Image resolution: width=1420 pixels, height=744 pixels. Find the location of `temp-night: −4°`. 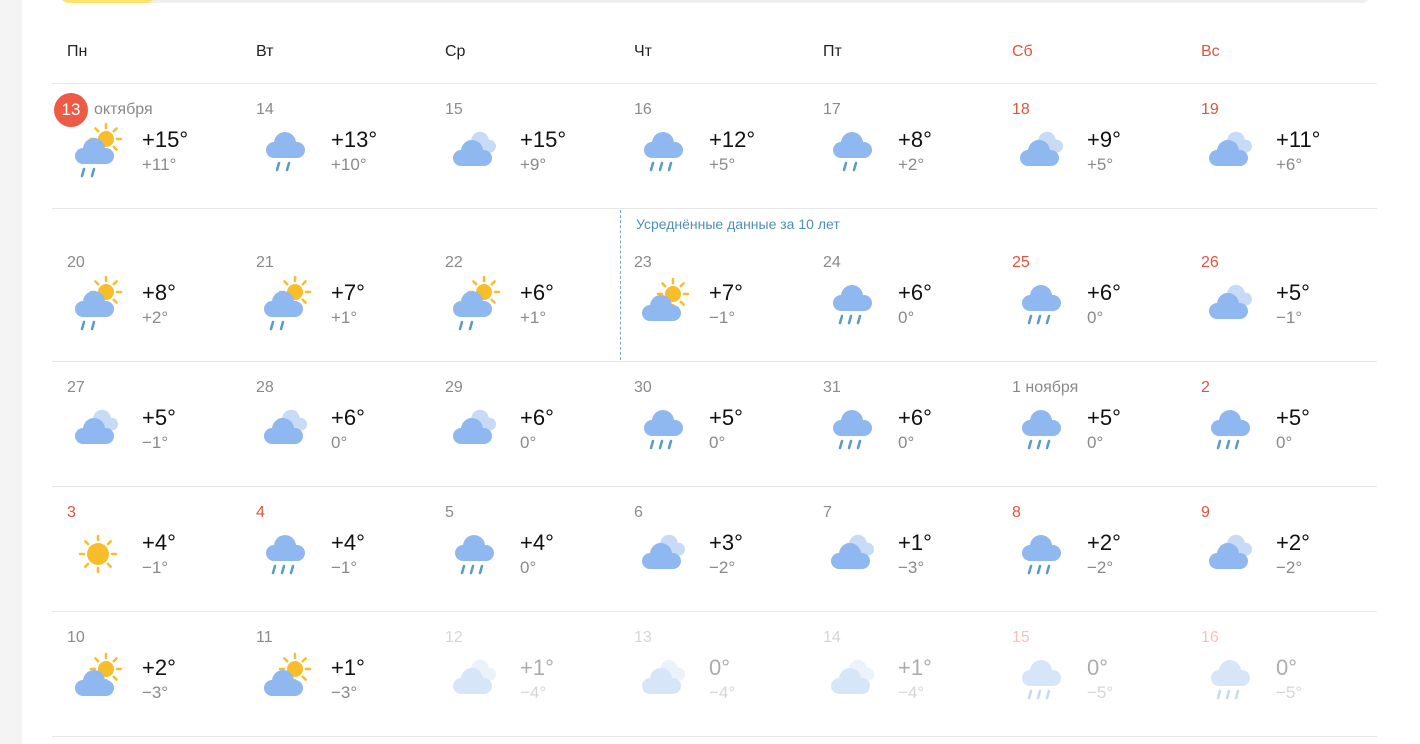

temp-night: −4° is located at coordinates (533, 692).